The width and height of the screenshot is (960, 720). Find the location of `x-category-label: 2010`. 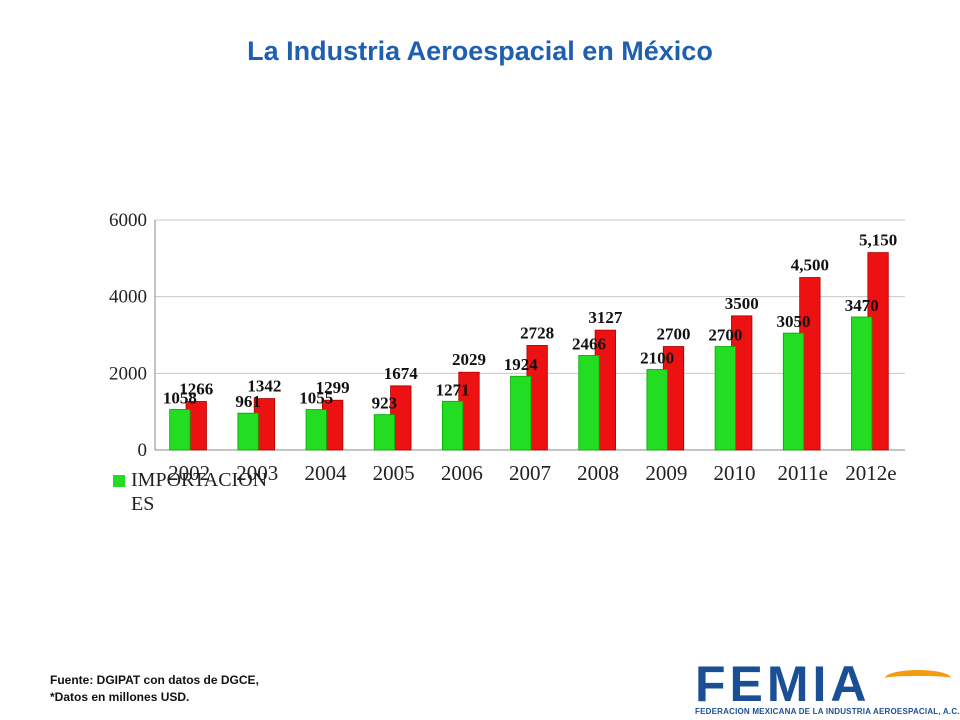

x-category-label: 2010 is located at coordinates (735, 473).